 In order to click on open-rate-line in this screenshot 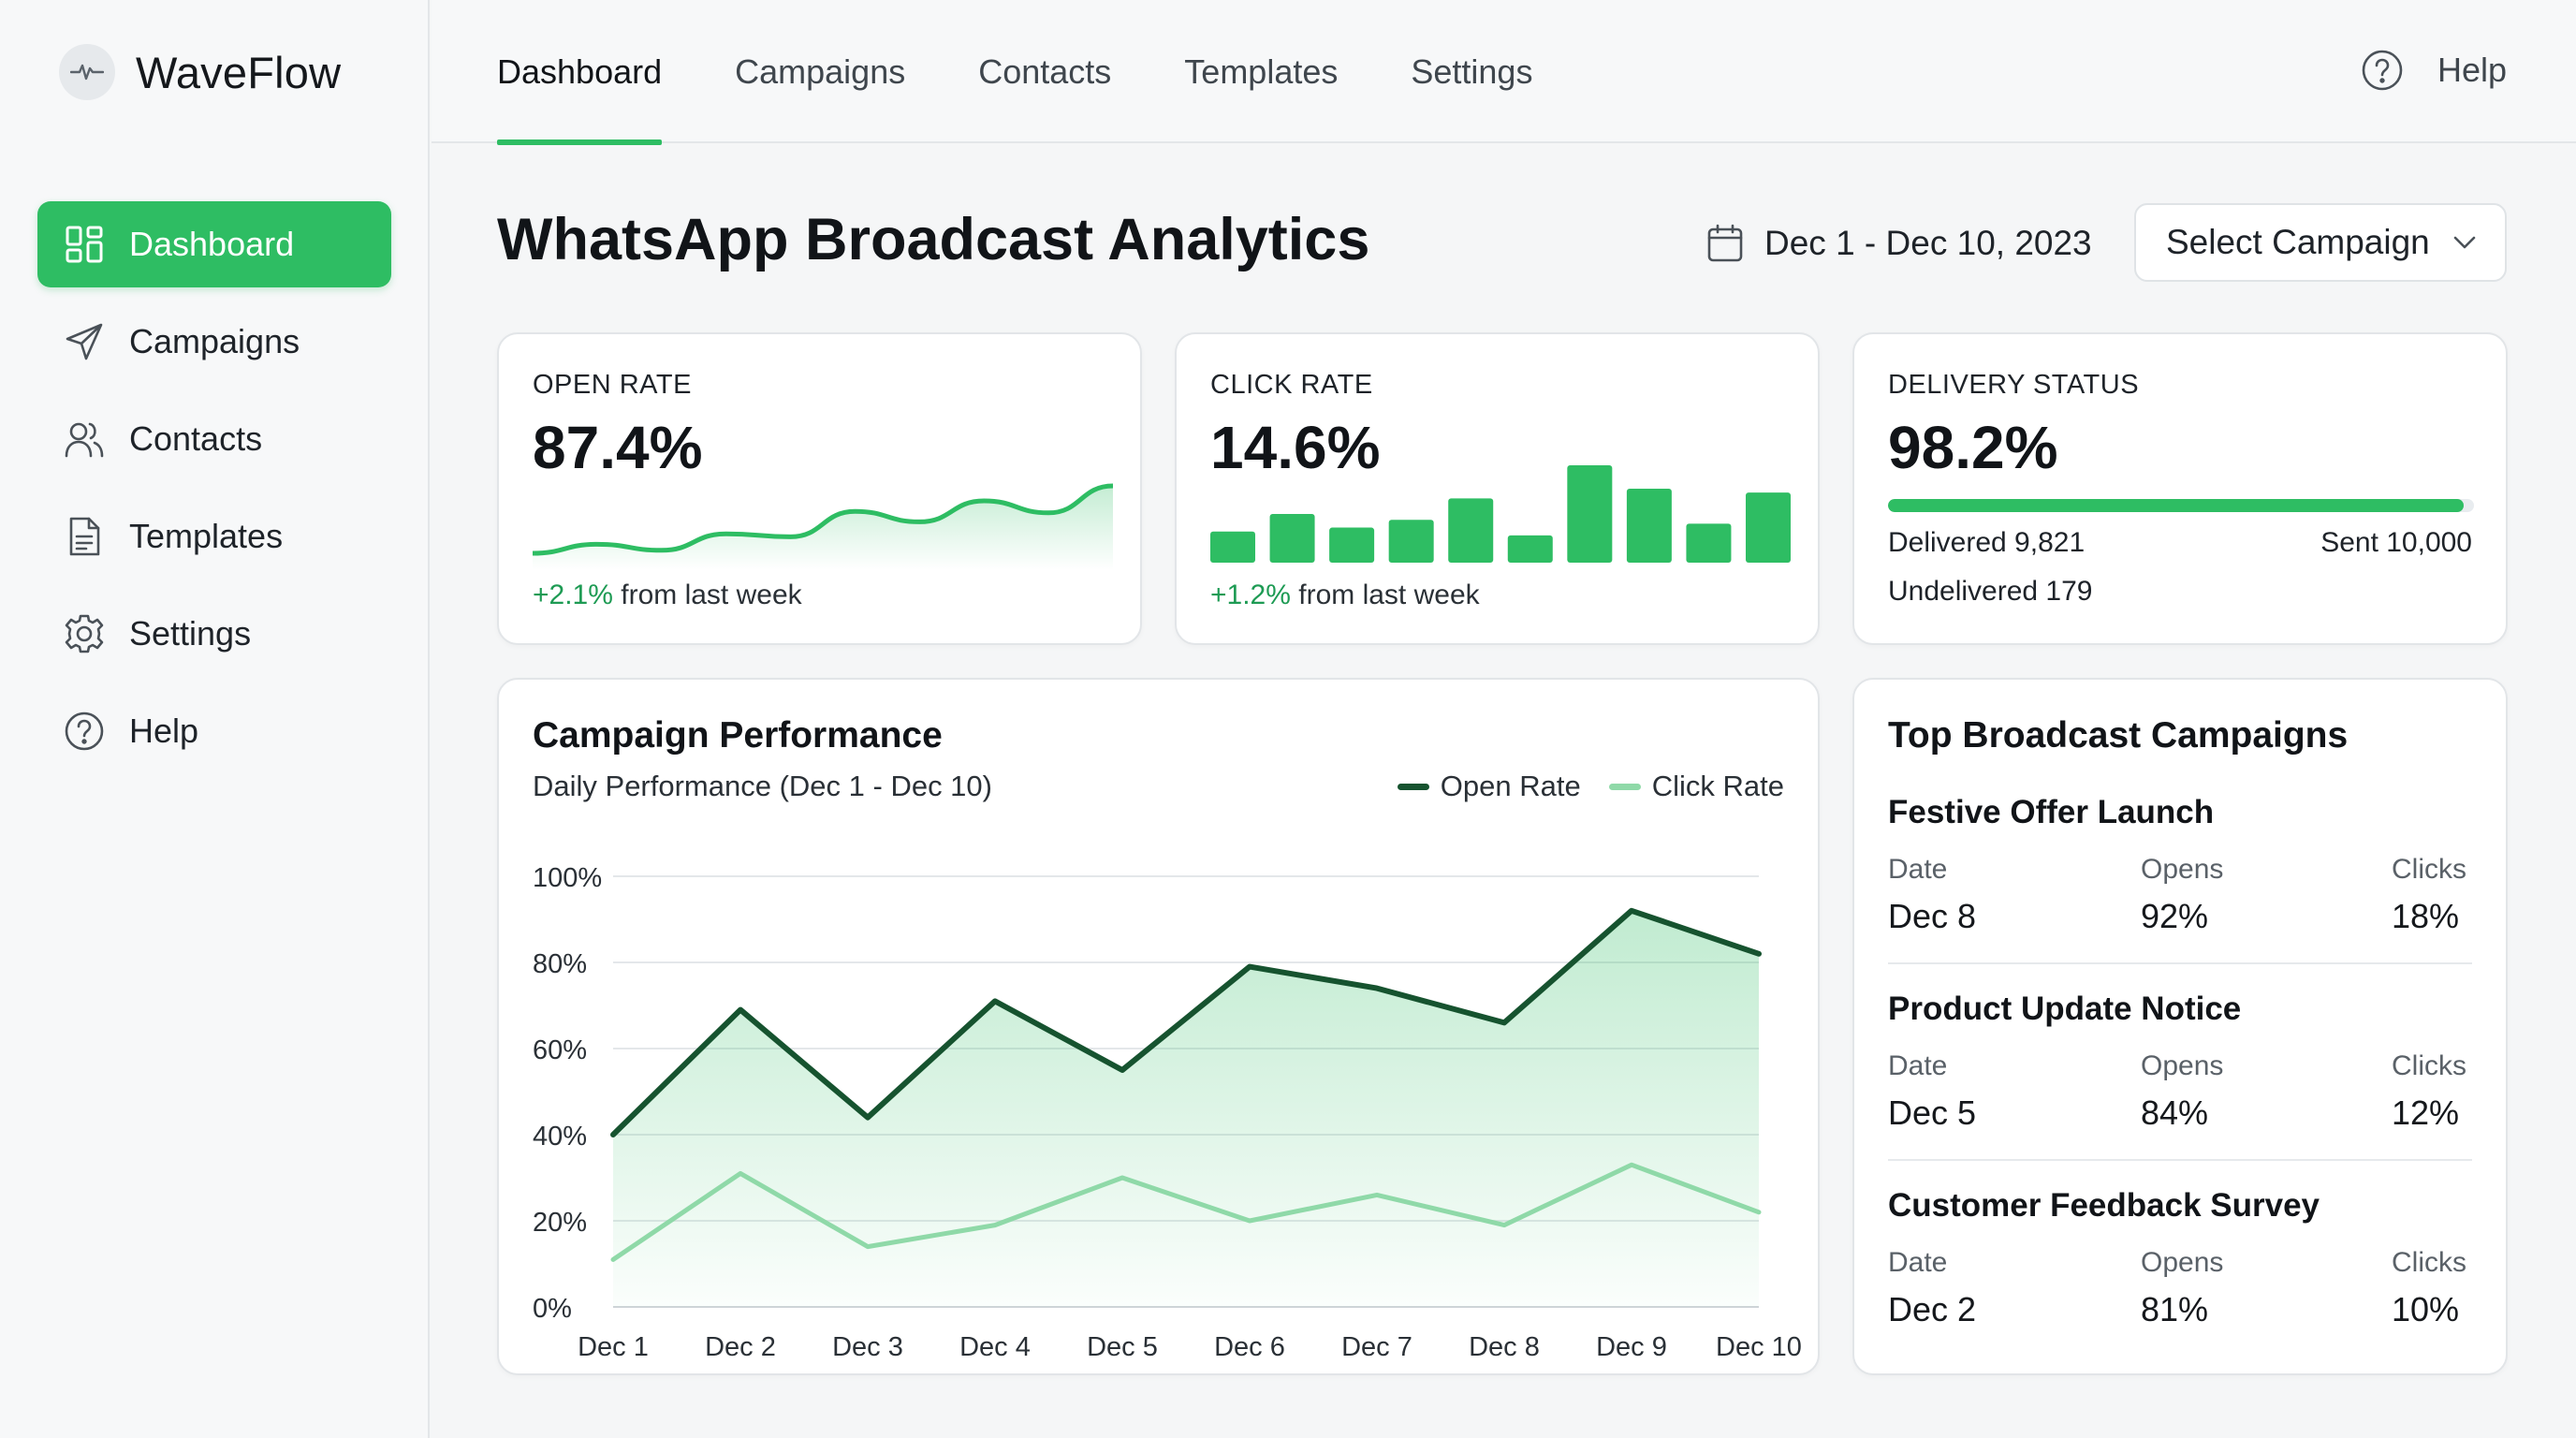, I will do `click(1186, 1022)`.